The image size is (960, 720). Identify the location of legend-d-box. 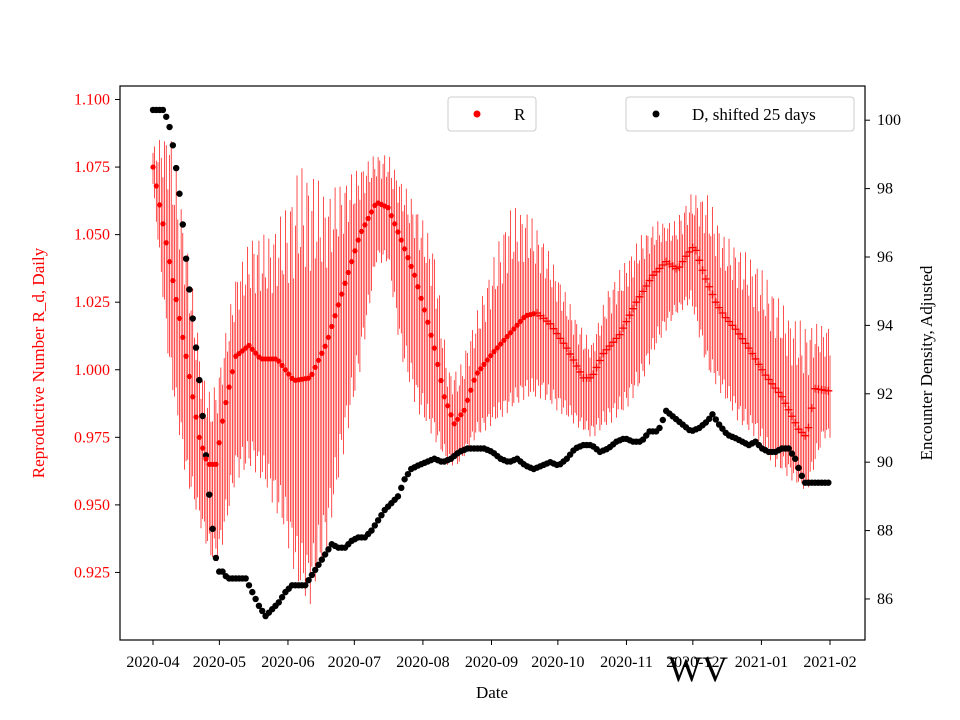
(740, 114).